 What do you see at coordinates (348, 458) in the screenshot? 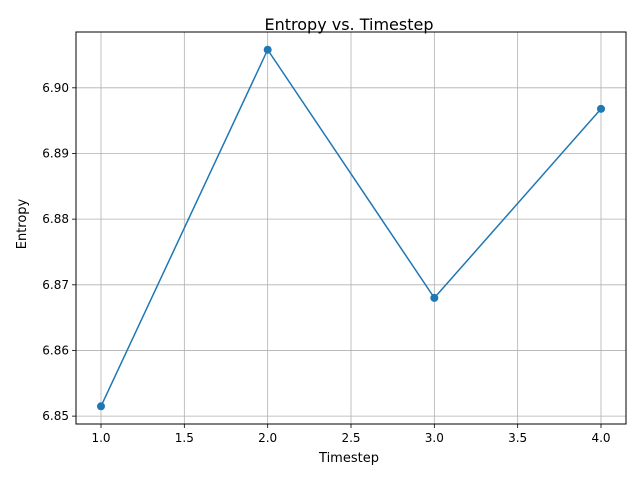
I see `x-axis-label: Timestep` at bounding box center [348, 458].